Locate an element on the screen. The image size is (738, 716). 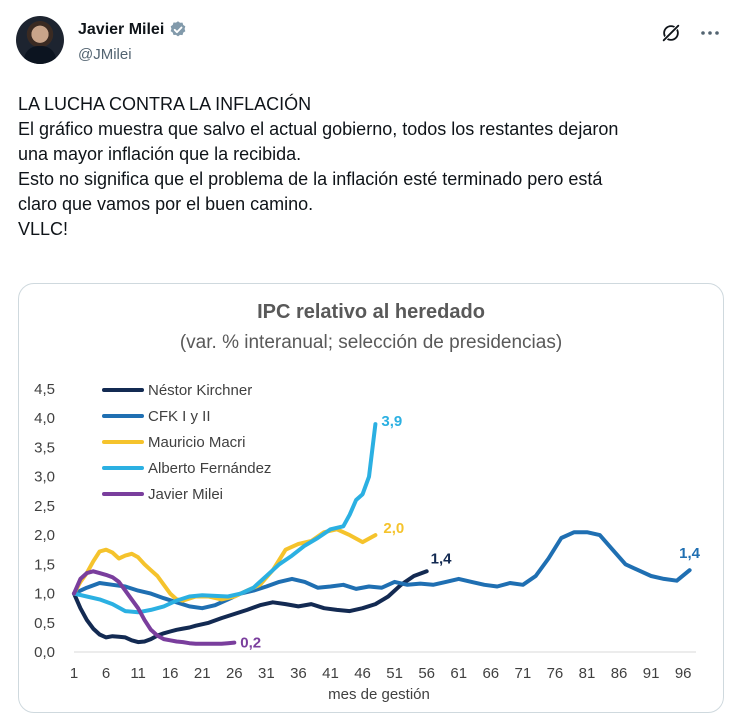
x-tick-label: 51 is located at coordinates (394, 673).